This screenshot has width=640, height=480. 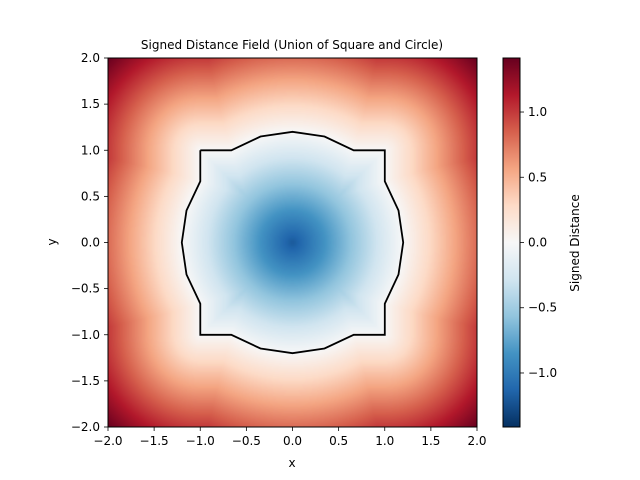 What do you see at coordinates (384, 441) in the screenshot?
I see `x-tick-label: 1.0` at bounding box center [384, 441].